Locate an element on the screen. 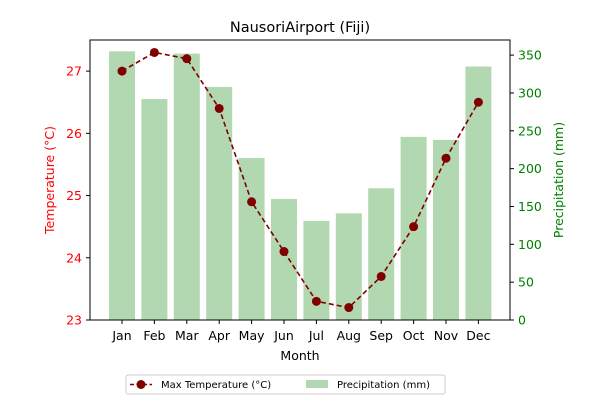  y-right-tick-label: 50 is located at coordinates (526, 282).